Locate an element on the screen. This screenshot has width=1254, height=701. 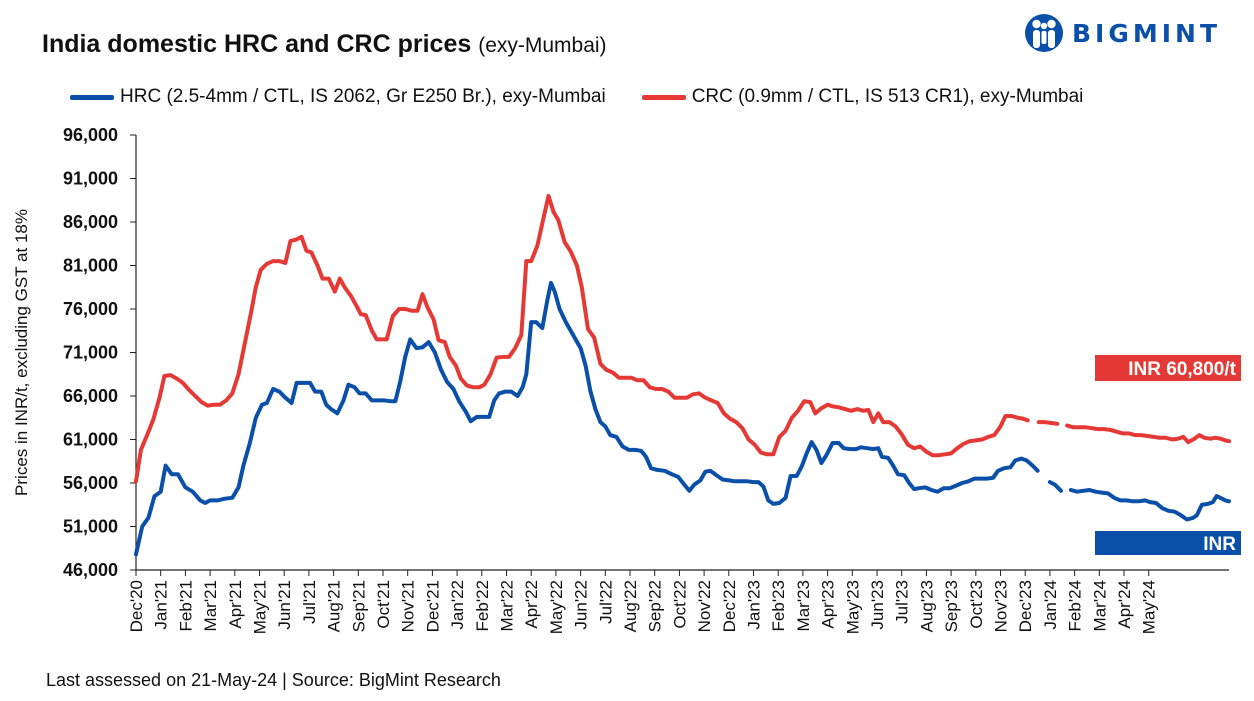
y-tick-label: 51,000 is located at coordinates (90, 527).